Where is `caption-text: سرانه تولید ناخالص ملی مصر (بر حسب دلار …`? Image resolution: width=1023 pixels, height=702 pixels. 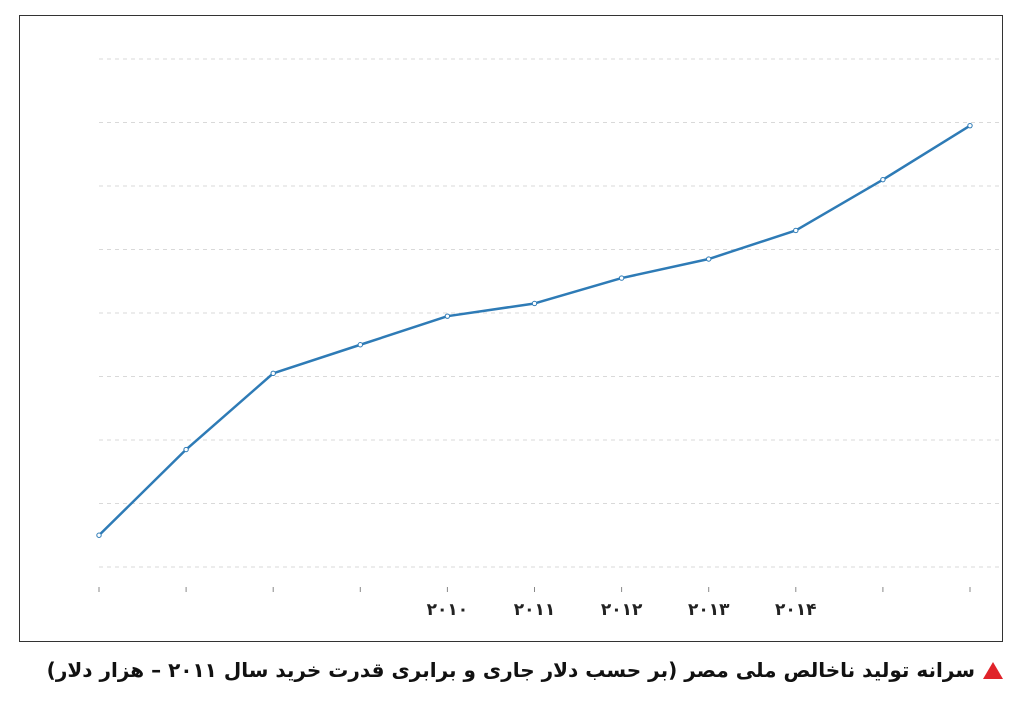
caption-text: سرانه تولید ناخالص ملی مصر (بر حسب دلار … is located at coordinates (510, 670).